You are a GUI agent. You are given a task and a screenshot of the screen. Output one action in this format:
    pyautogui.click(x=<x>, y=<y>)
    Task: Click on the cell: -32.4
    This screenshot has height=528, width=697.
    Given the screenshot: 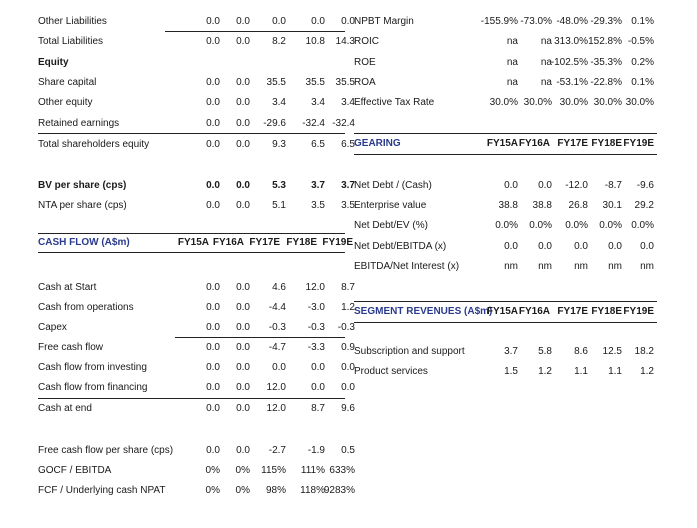 What is the action you would take?
    pyautogui.click(x=343, y=123)
    